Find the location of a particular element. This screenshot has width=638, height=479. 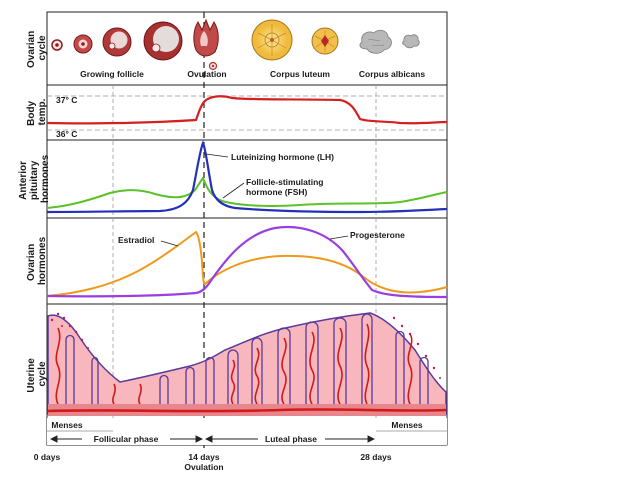

follicular-phase-label: Follicular phase is located at coordinates (126, 439).